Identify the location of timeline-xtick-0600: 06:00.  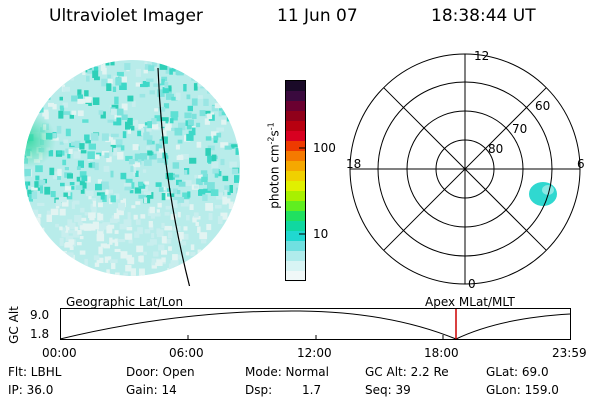
(186, 353).